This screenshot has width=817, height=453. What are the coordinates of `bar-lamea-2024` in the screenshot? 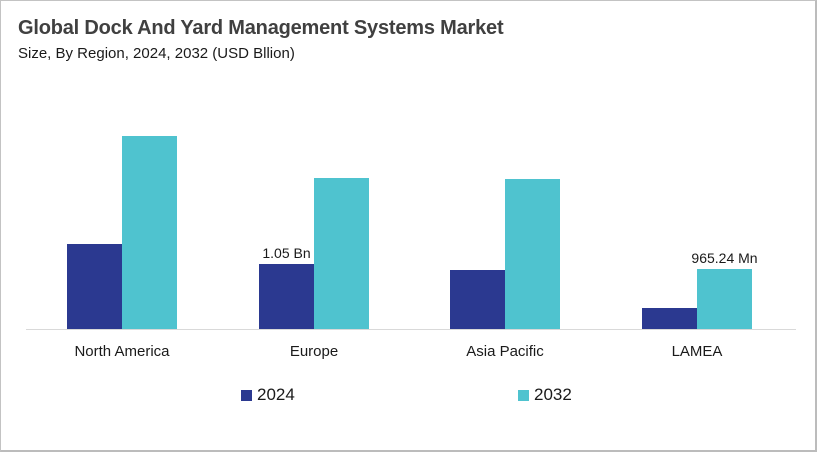 It's located at (669, 318).